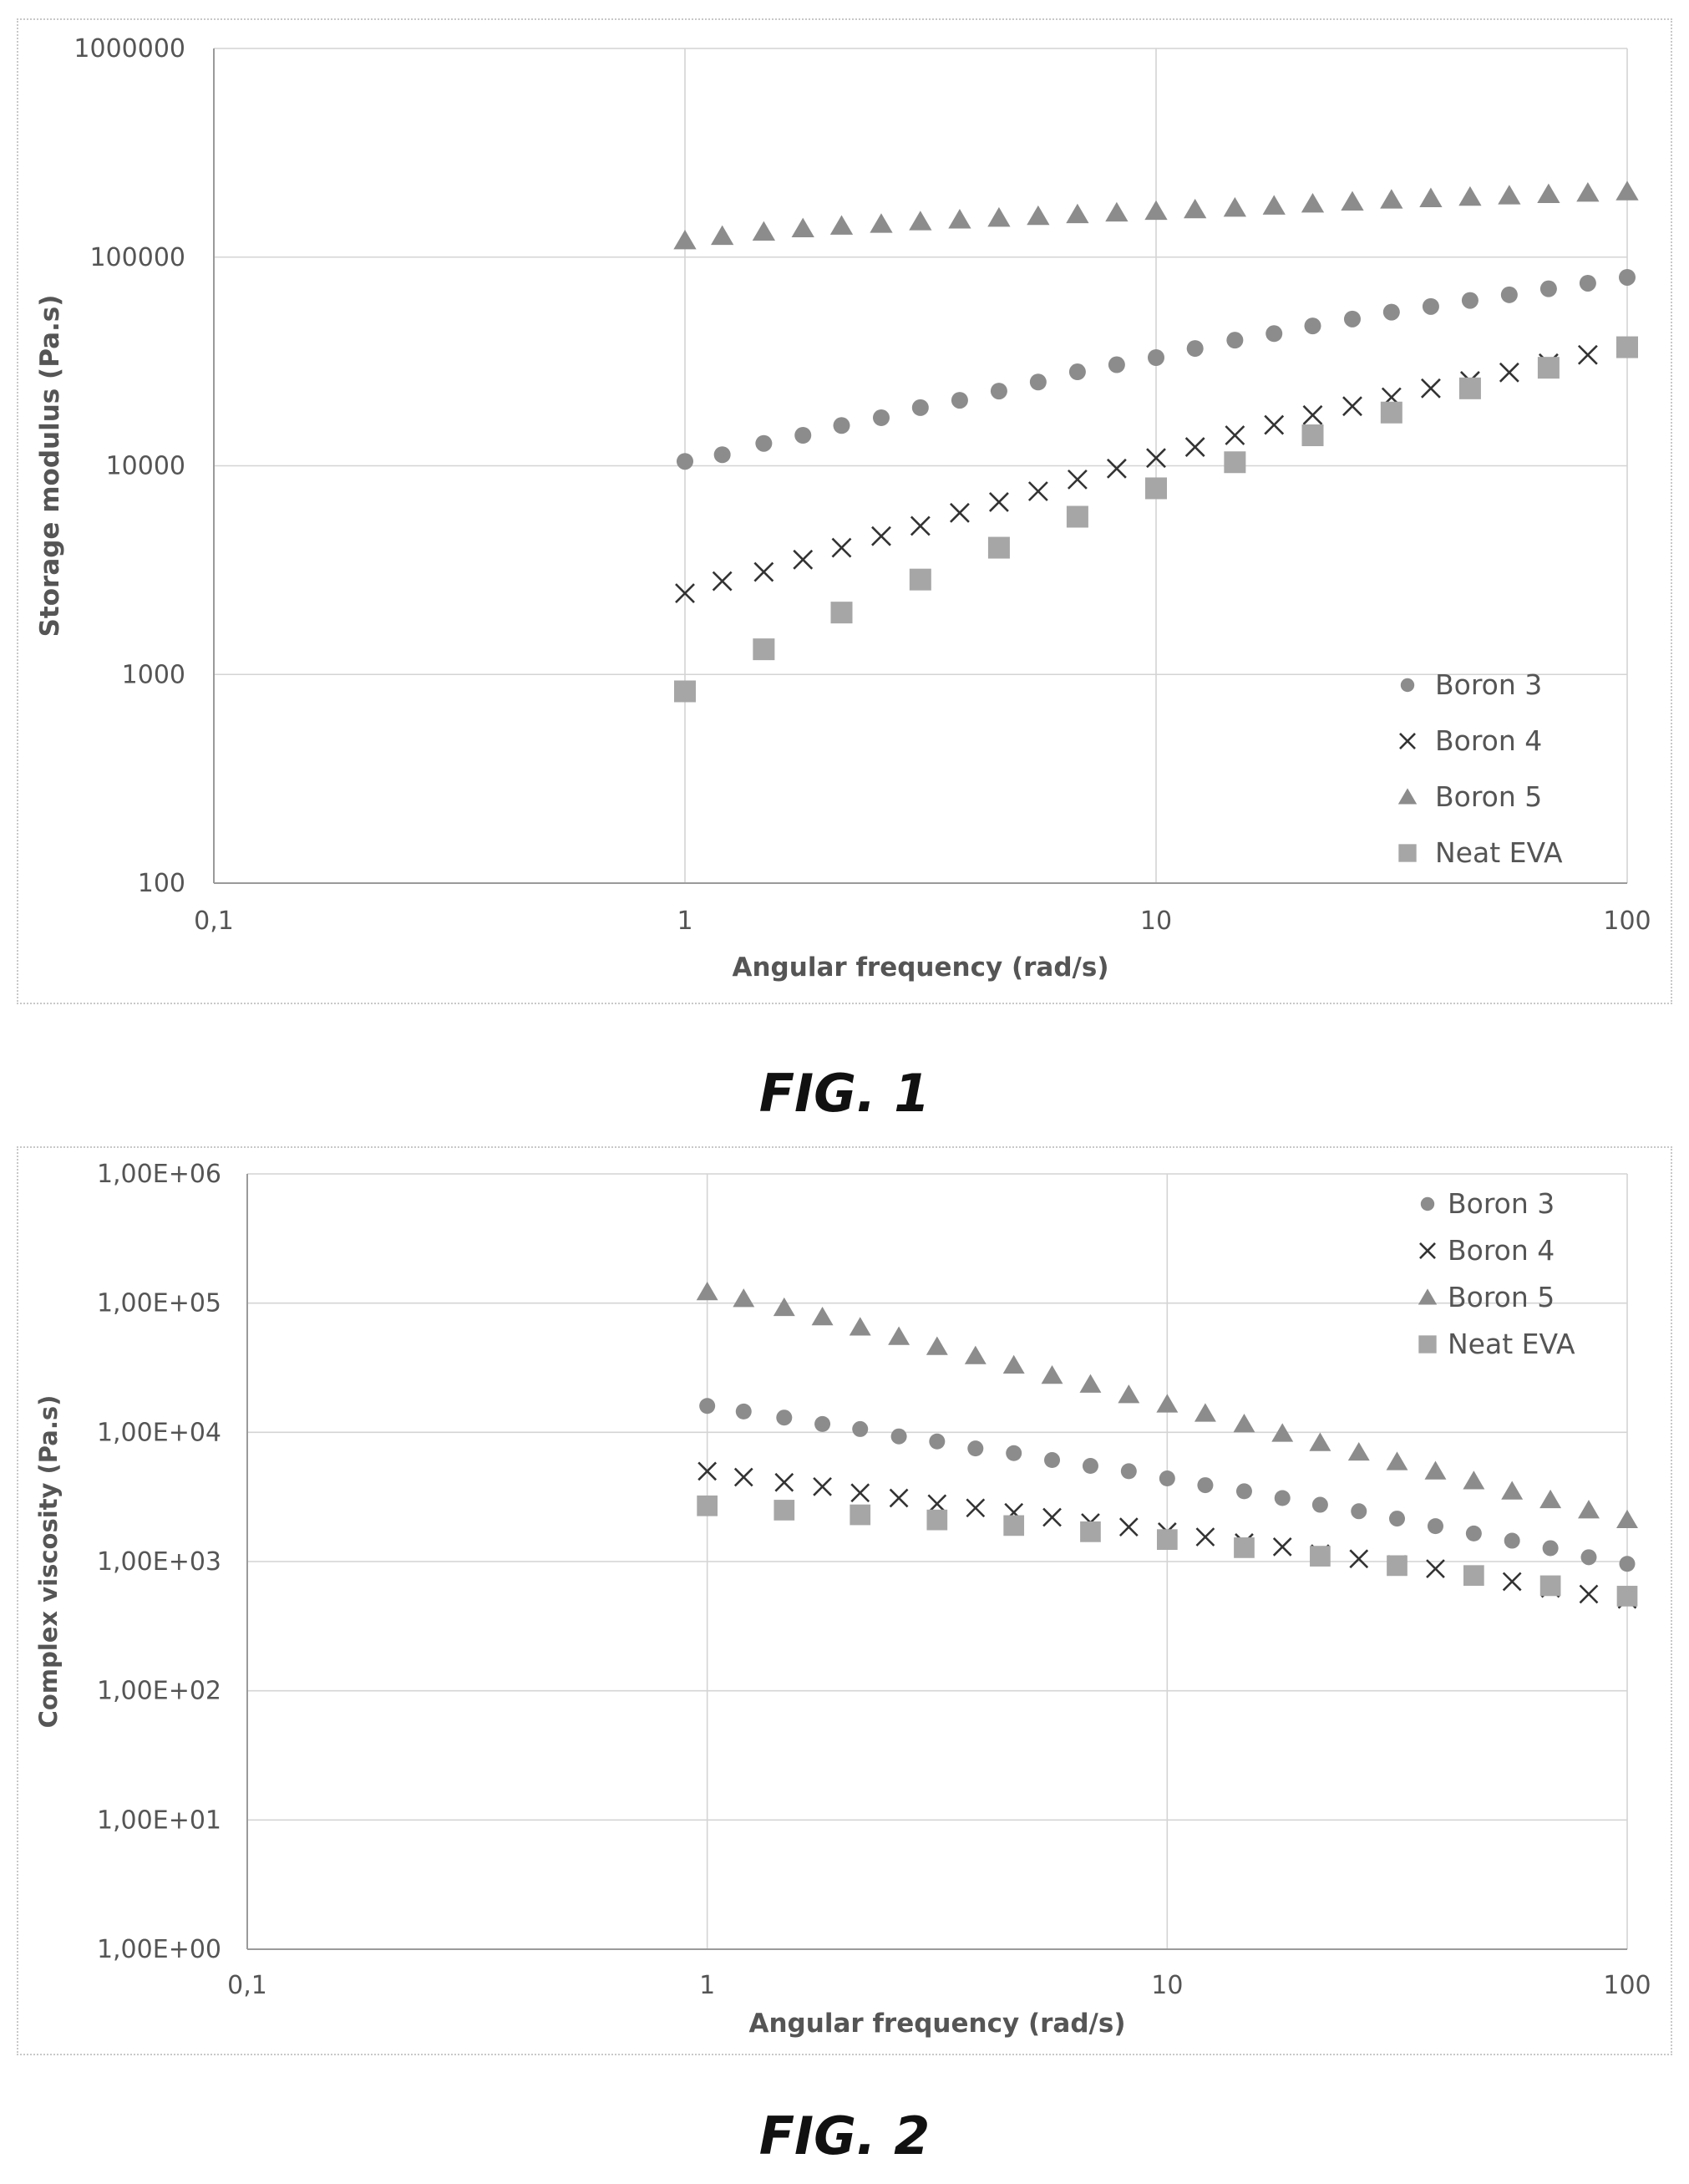  Describe the element at coordinates (1501, 1297) in the screenshot. I see `legend-label: Boron 5` at that location.